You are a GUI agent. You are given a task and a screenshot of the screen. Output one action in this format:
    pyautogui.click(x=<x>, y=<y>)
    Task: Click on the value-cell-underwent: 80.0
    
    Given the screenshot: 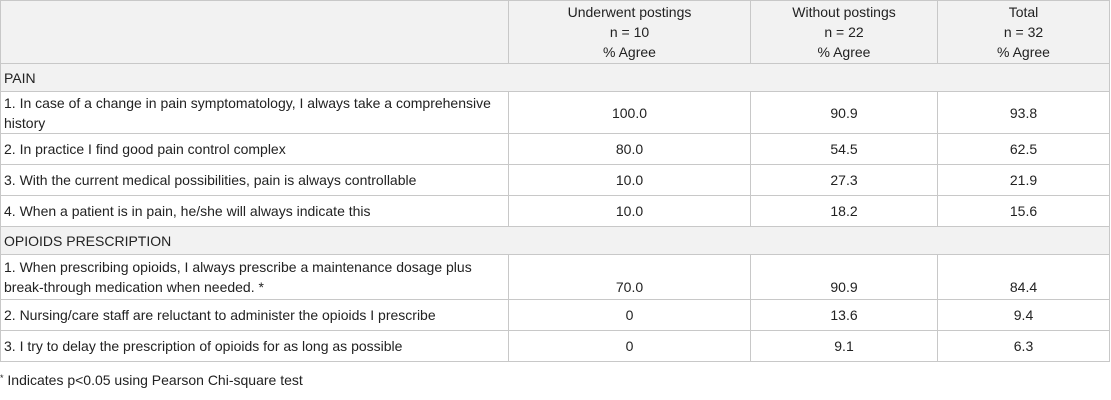 What is the action you would take?
    pyautogui.click(x=629, y=149)
    